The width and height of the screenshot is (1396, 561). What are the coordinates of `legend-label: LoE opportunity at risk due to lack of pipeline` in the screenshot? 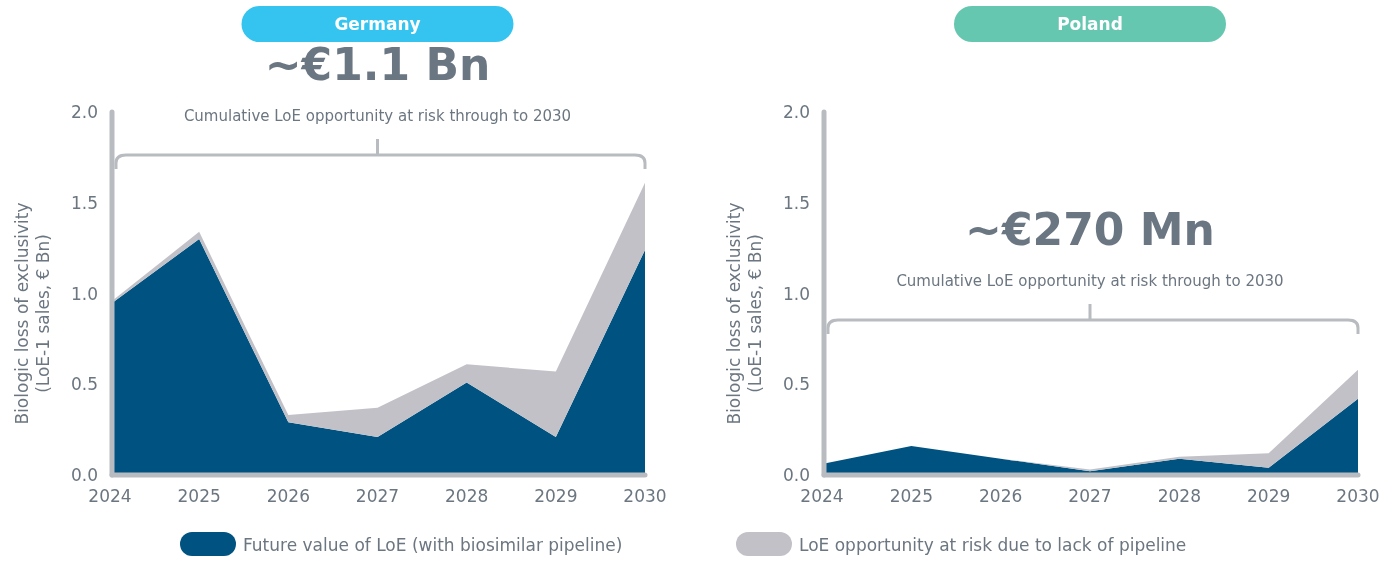 It's located at (993, 545).